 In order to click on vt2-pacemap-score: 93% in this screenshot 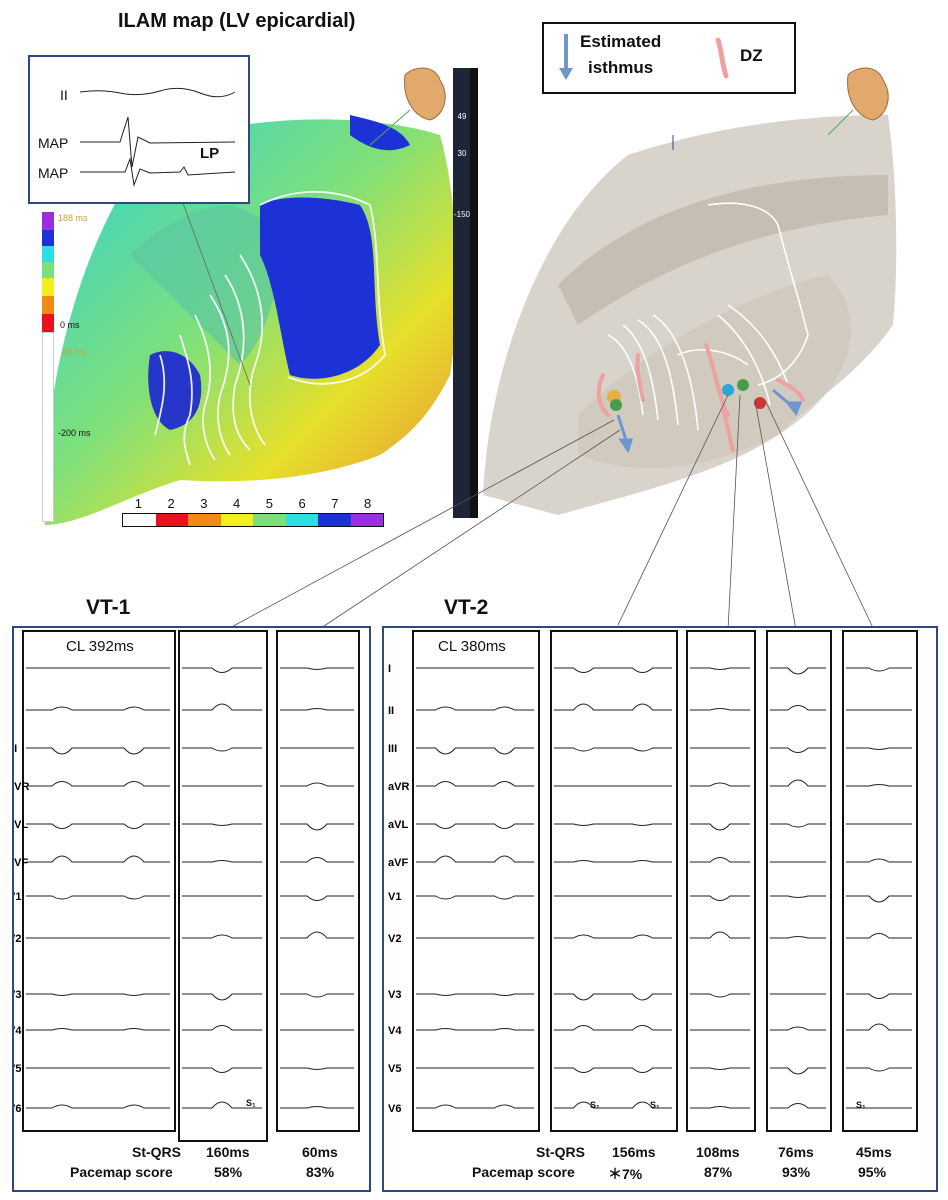, I will do `click(796, 1172)`.